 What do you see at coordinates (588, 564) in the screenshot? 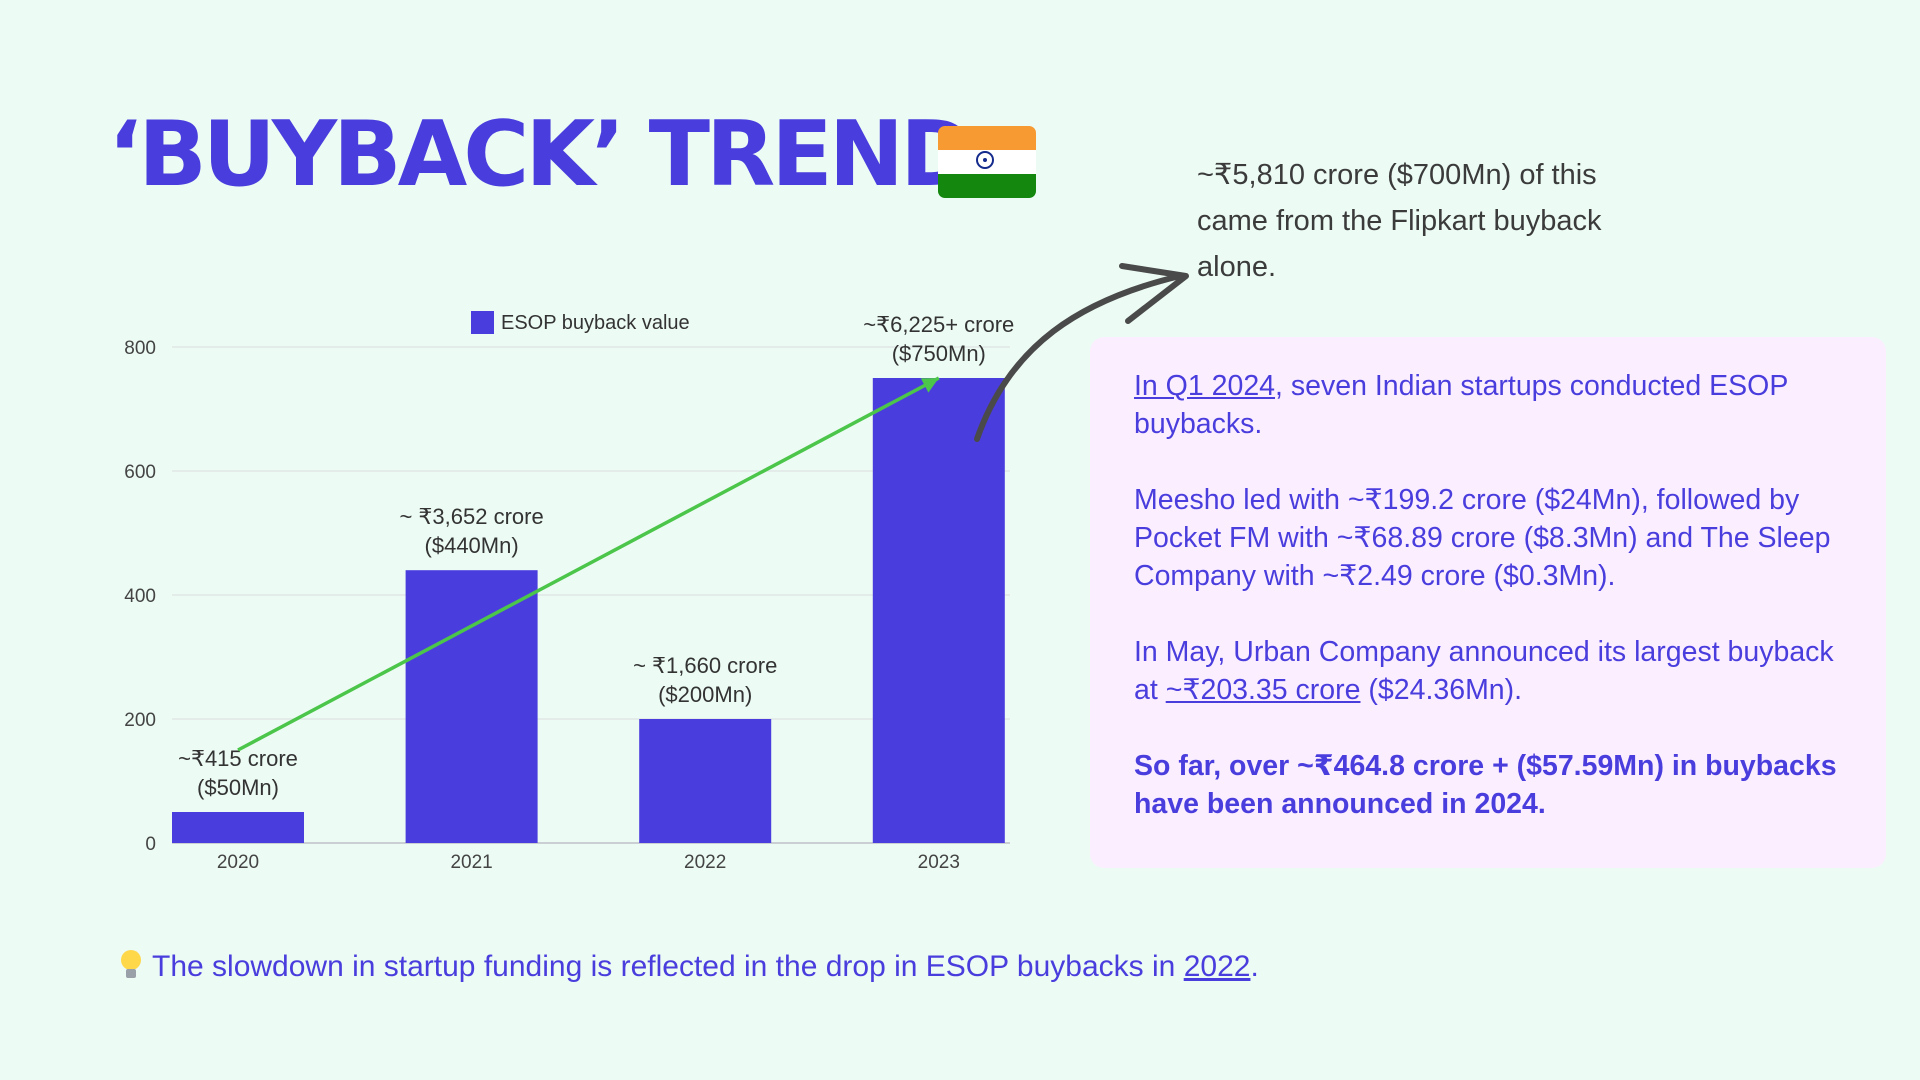
I see `trend-line` at bounding box center [588, 564].